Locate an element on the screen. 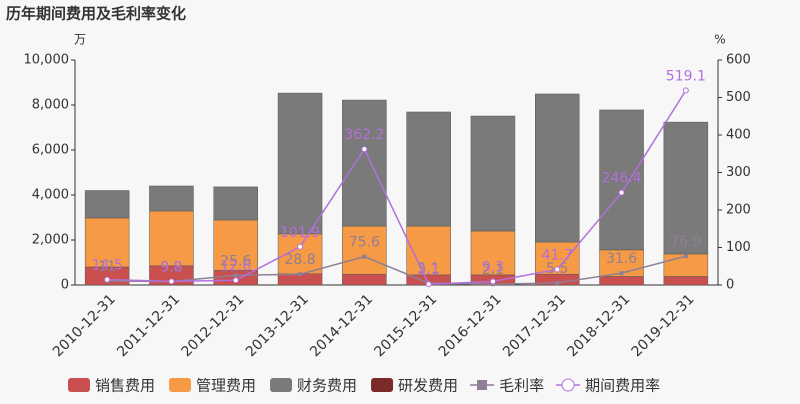 The width and height of the screenshot is (800, 404). x-tick-label: 2017-12-31 is located at coordinates (534, 325).